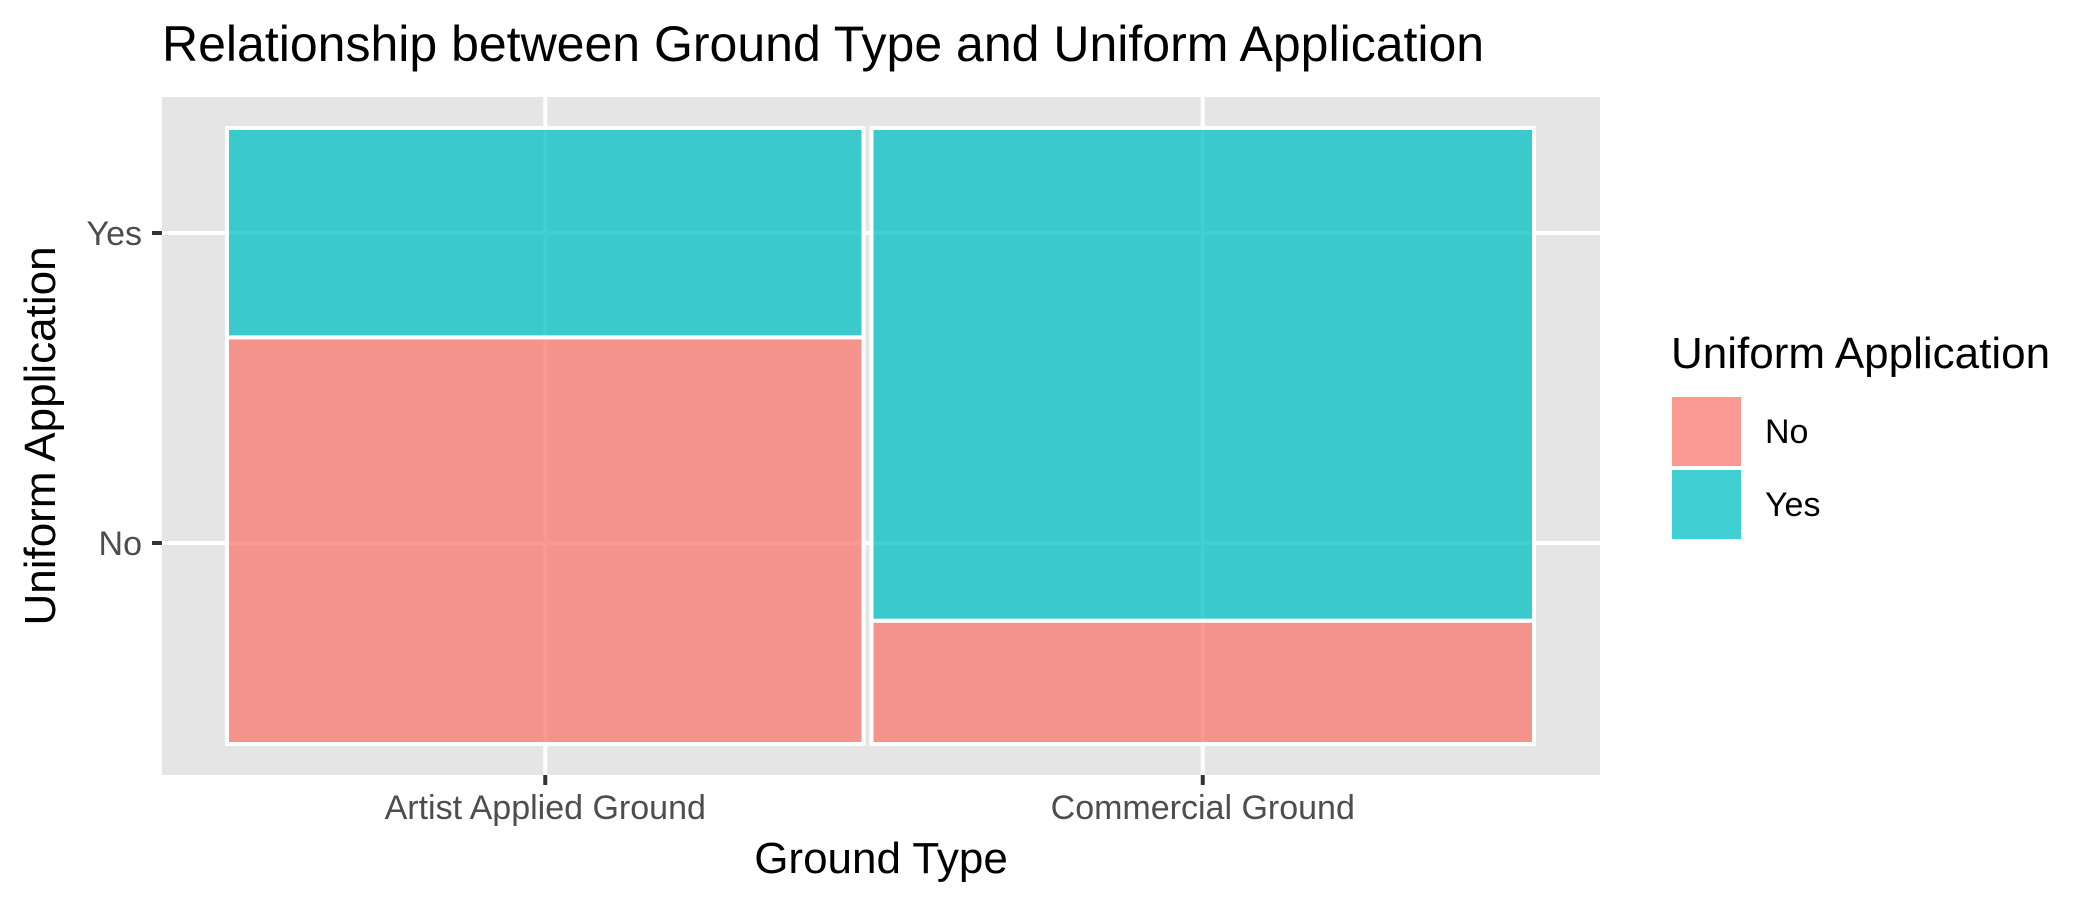  What do you see at coordinates (1860, 435) in the screenshot?
I see `legend: Uniform Application No Yes` at bounding box center [1860, 435].